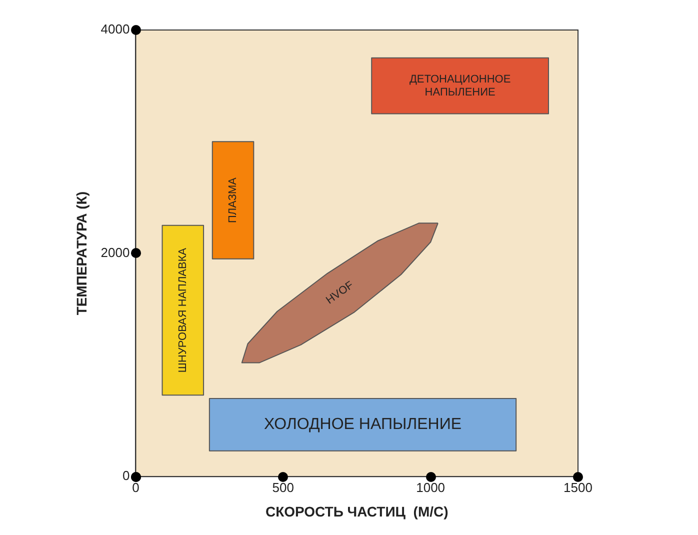 The width and height of the screenshot is (698, 535). Describe the element at coordinates (460, 85) in the screenshot. I see `series-label: ДЕТОНАЦИОННОЕ НАПЫЛЕНИЕ` at that location.